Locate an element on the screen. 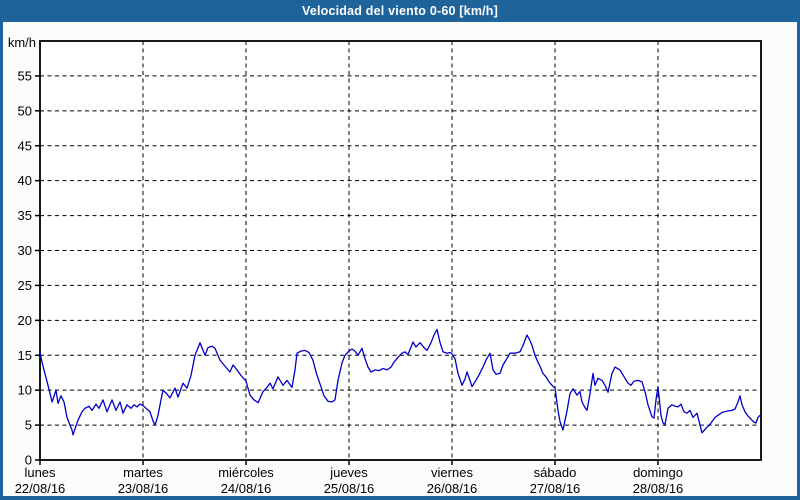 The image size is (800, 500). x-day-name-label: martes is located at coordinates (143, 472).